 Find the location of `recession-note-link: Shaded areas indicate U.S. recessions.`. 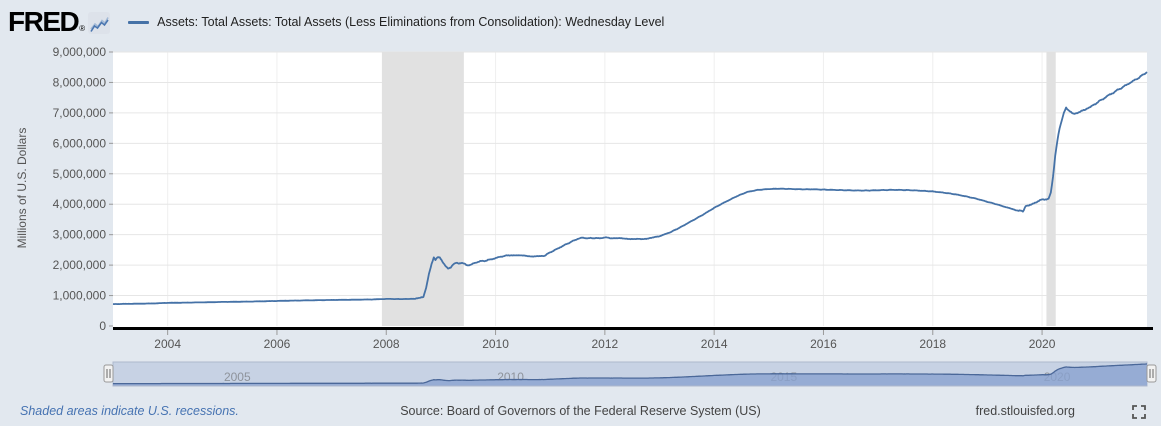

recession-note-link: Shaded areas indicate U.S. recessions. is located at coordinates (129, 411).